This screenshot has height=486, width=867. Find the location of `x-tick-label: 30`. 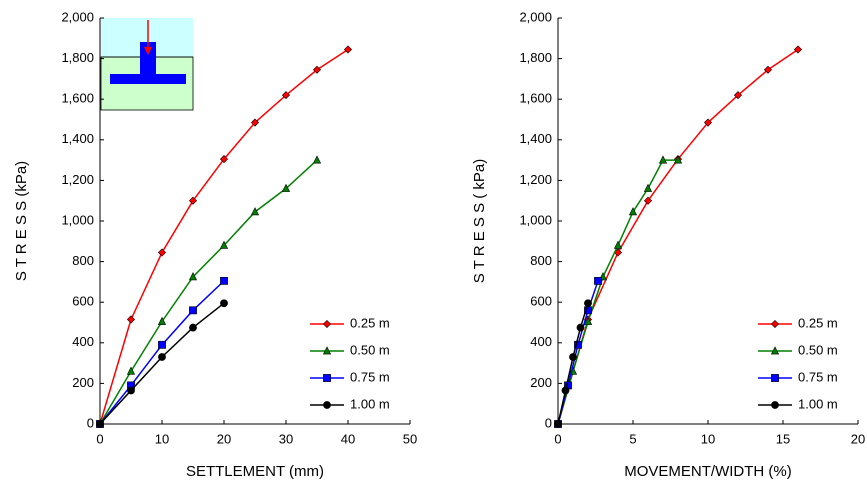

x-tick-label: 30 is located at coordinates (286, 438).